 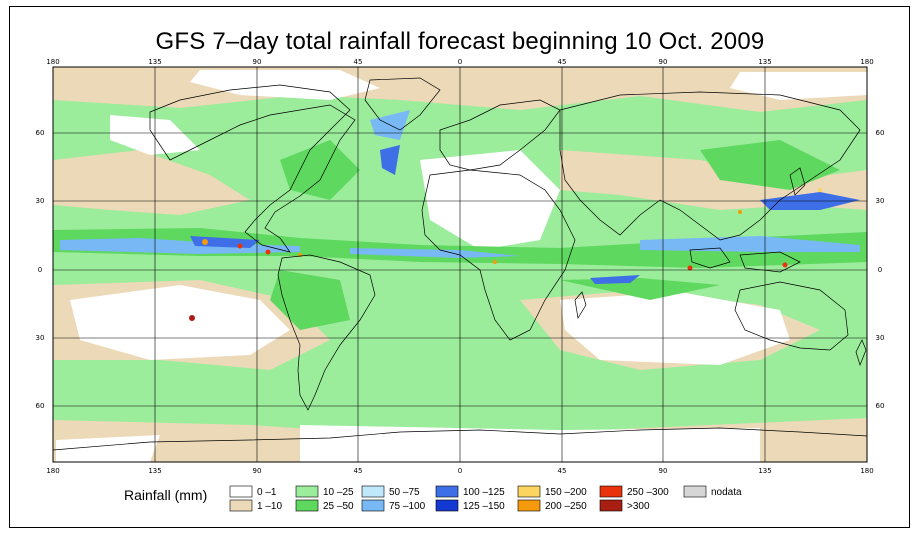 I want to click on legend-label-6: 100 –125, so click(x=484, y=492).